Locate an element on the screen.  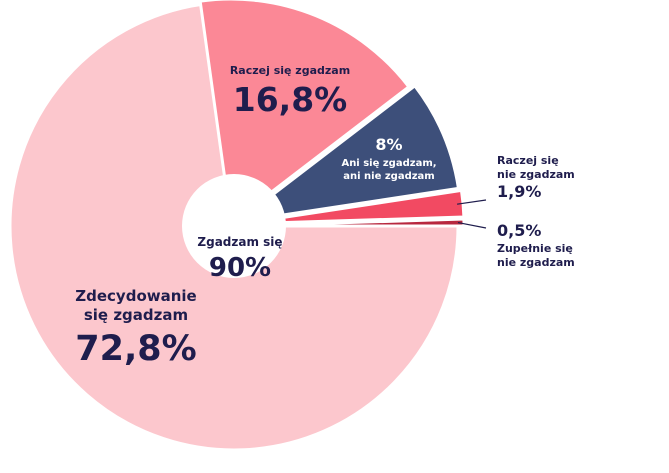
center-hole is located at coordinates (234, 226).